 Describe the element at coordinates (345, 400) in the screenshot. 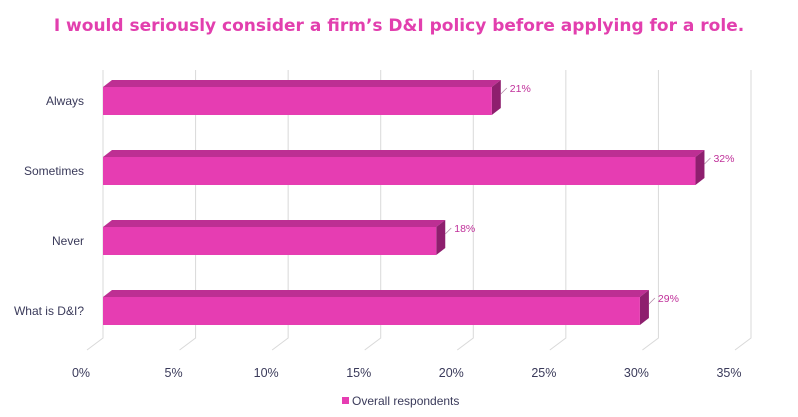

I see `legend-swatch` at that location.